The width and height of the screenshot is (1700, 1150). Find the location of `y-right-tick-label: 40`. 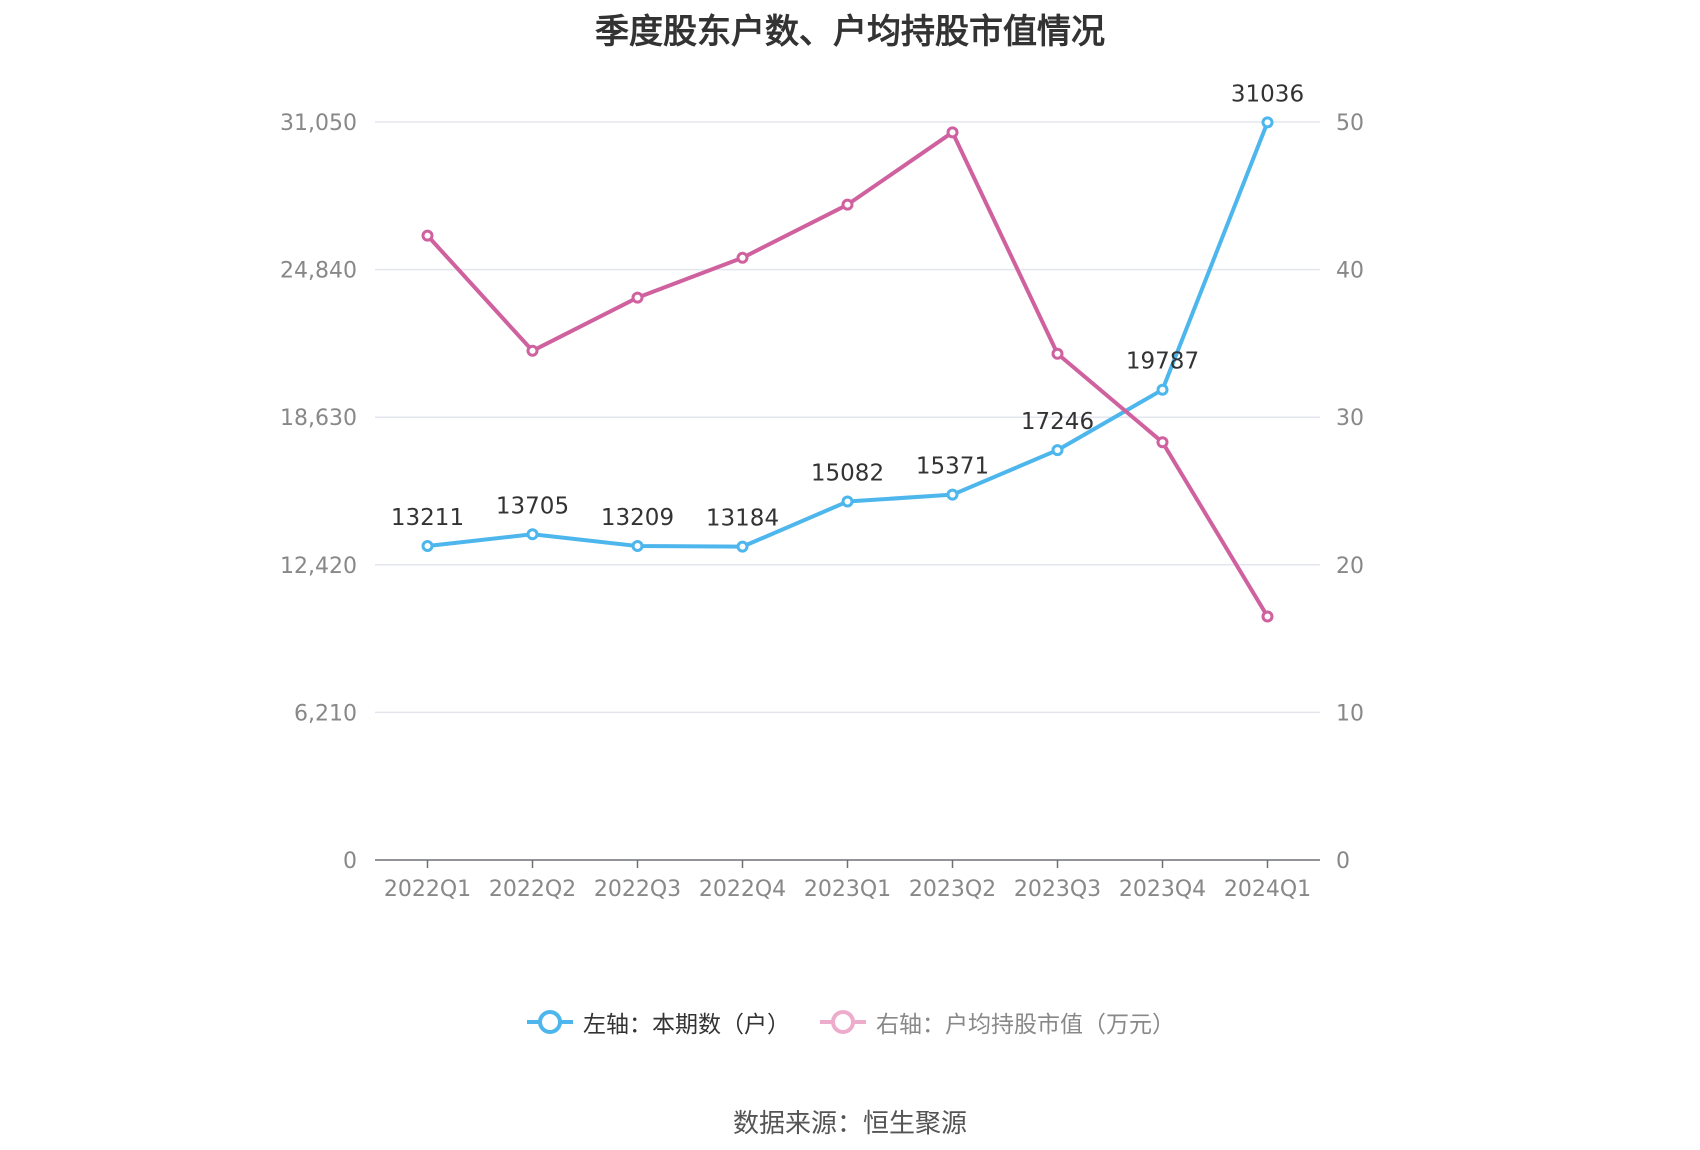

y-right-tick-label: 40 is located at coordinates (1350, 271).